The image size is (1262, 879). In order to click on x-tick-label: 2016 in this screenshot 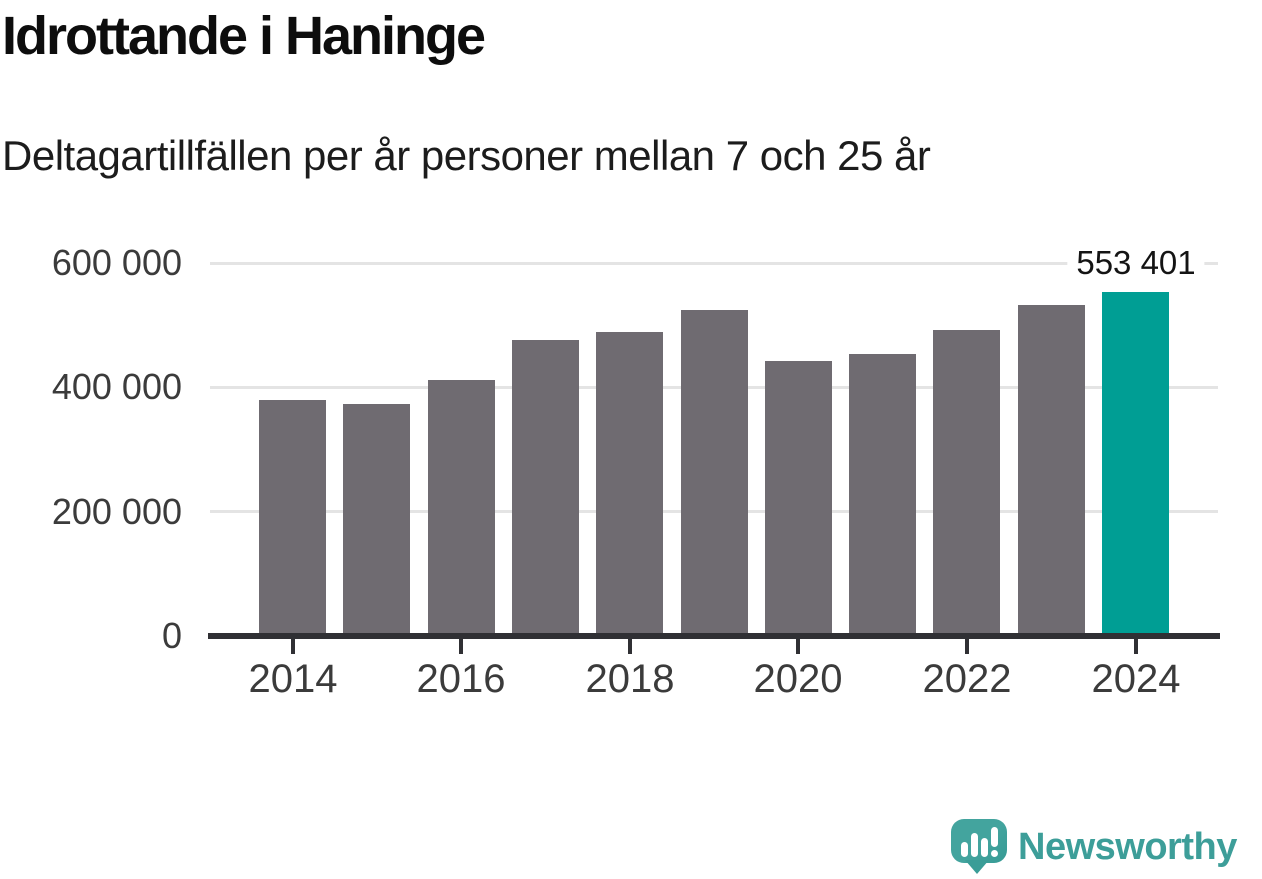, I will do `click(461, 679)`.